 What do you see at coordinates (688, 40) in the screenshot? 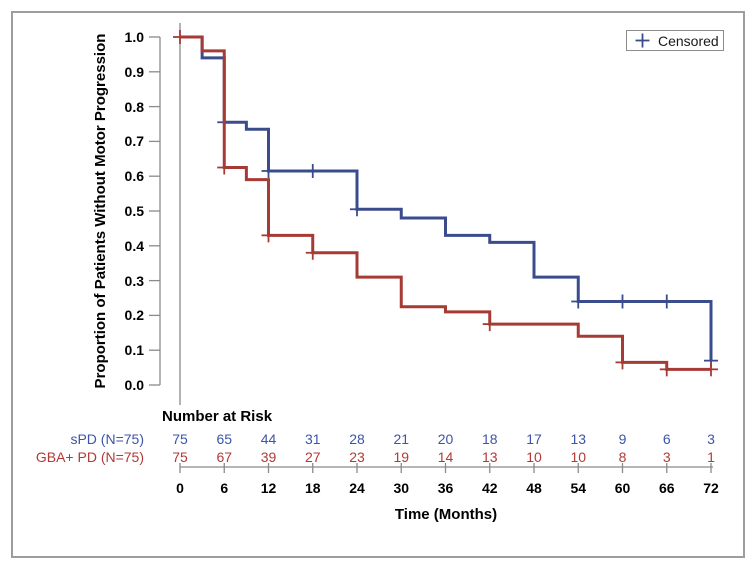
I see `legend-label: Censored` at bounding box center [688, 40].